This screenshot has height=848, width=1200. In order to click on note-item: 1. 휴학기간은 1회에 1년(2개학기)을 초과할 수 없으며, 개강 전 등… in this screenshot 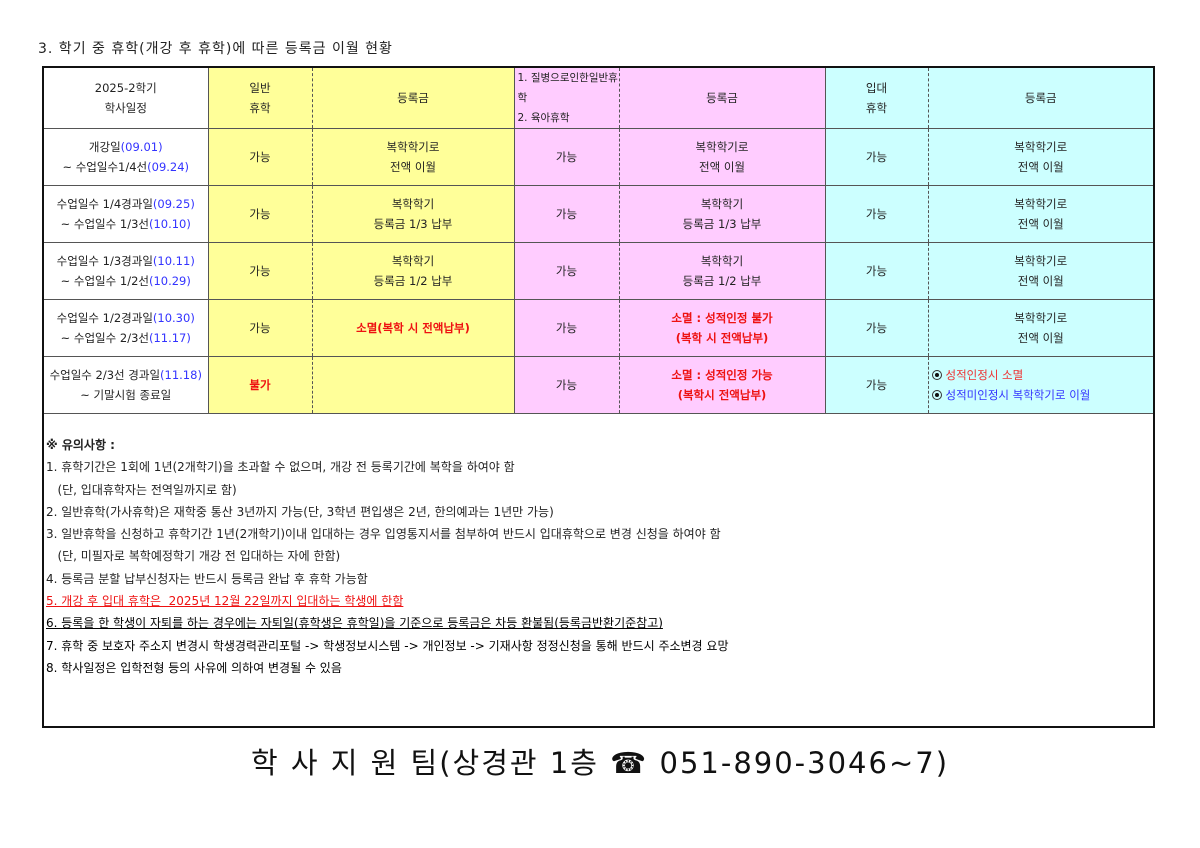, I will do `click(280, 467)`.